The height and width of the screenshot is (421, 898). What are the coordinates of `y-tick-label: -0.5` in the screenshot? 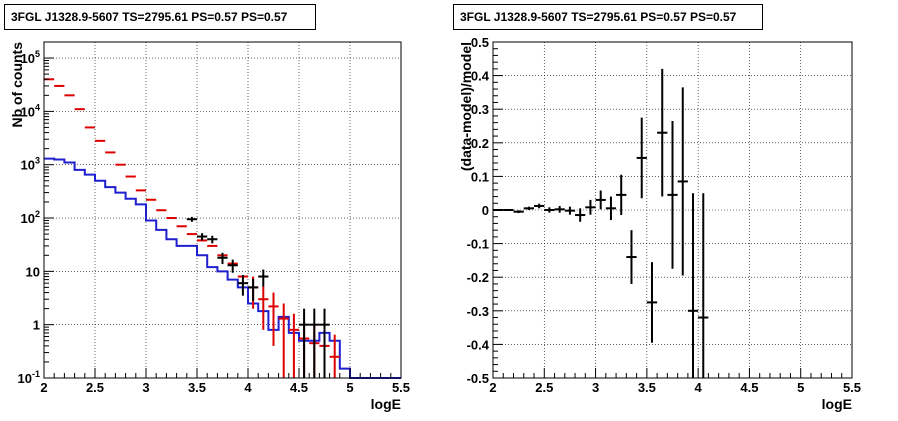 It's located at (478, 378).